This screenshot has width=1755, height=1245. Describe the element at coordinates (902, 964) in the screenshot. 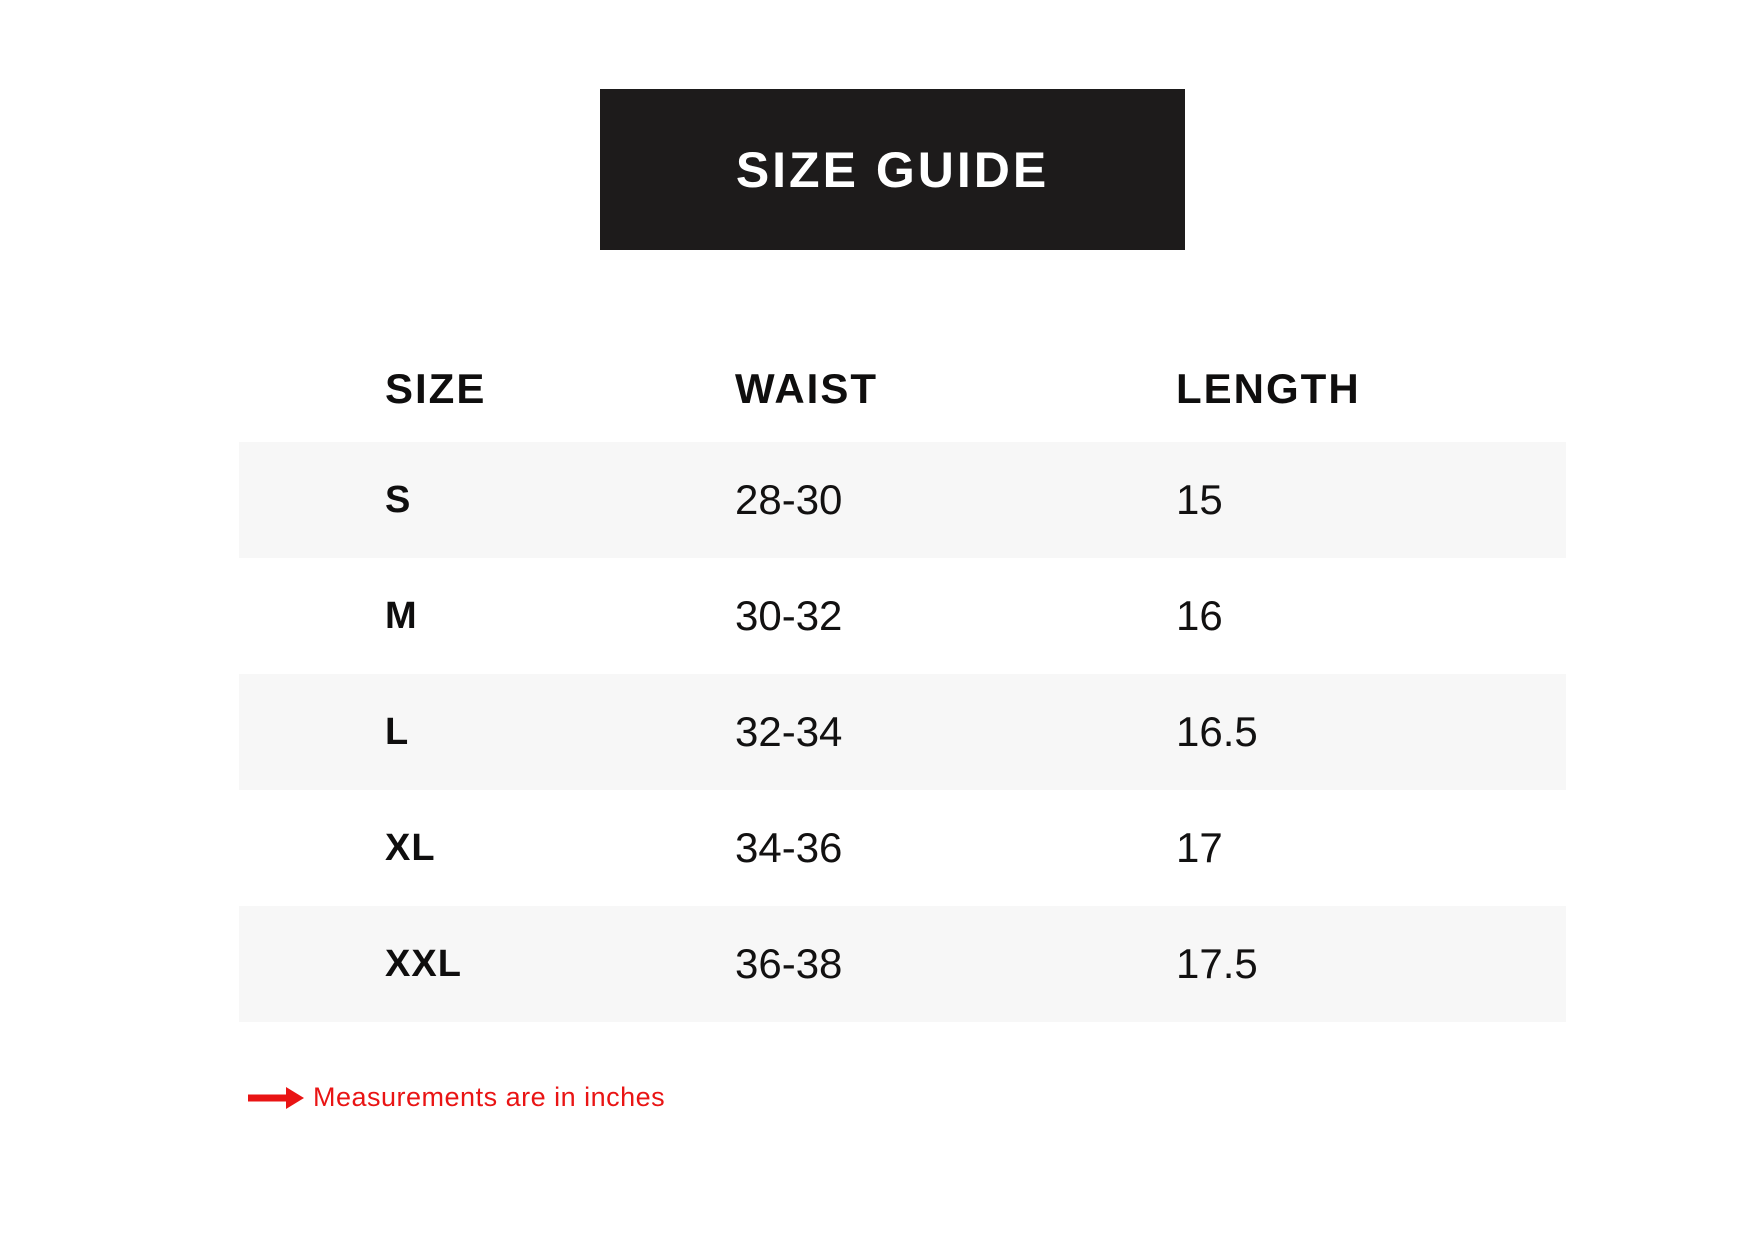

I see `table-row-xxl: XXL 36-38 17.5` at that location.